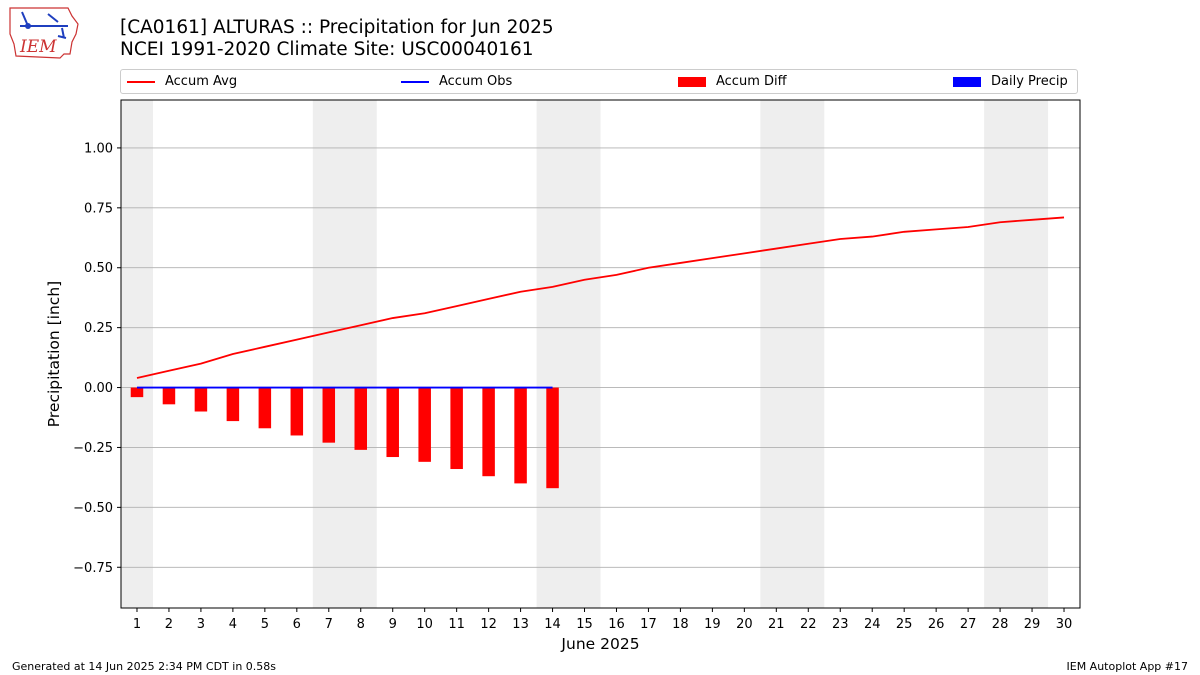 Image resolution: width=1200 pixels, height=675 pixels. I want to click on ytick-label-7: 1.00, so click(98, 148).